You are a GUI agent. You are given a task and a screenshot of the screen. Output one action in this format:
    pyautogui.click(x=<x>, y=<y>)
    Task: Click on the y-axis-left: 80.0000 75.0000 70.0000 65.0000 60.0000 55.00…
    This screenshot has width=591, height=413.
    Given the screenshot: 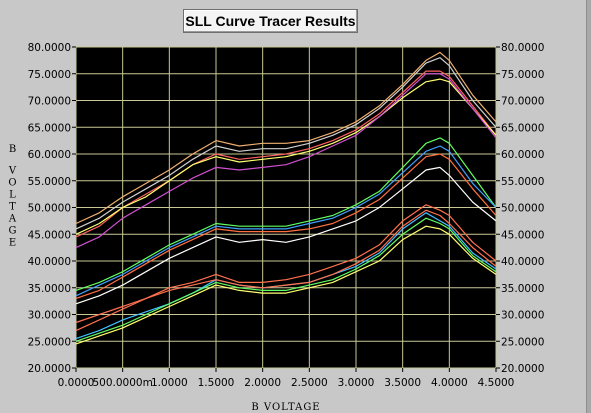 What is the action you would take?
    pyautogui.click(x=52, y=208)
    